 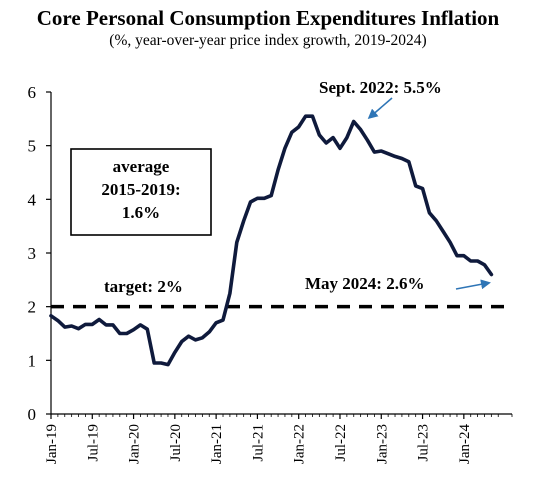 What do you see at coordinates (143, 286) in the screenshot?
I see `target-label: target: 2%` at bounding box center [143, 286].